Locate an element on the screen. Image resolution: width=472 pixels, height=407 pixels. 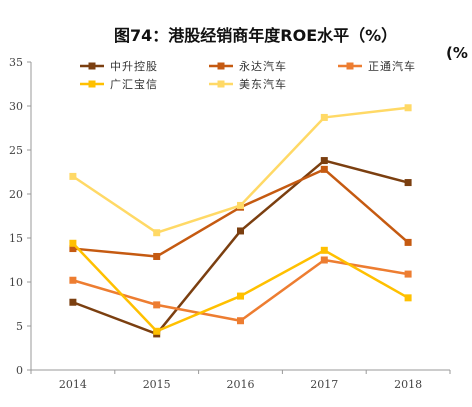
legend-label: 正通汽车 is located at coordinates (392, 66).